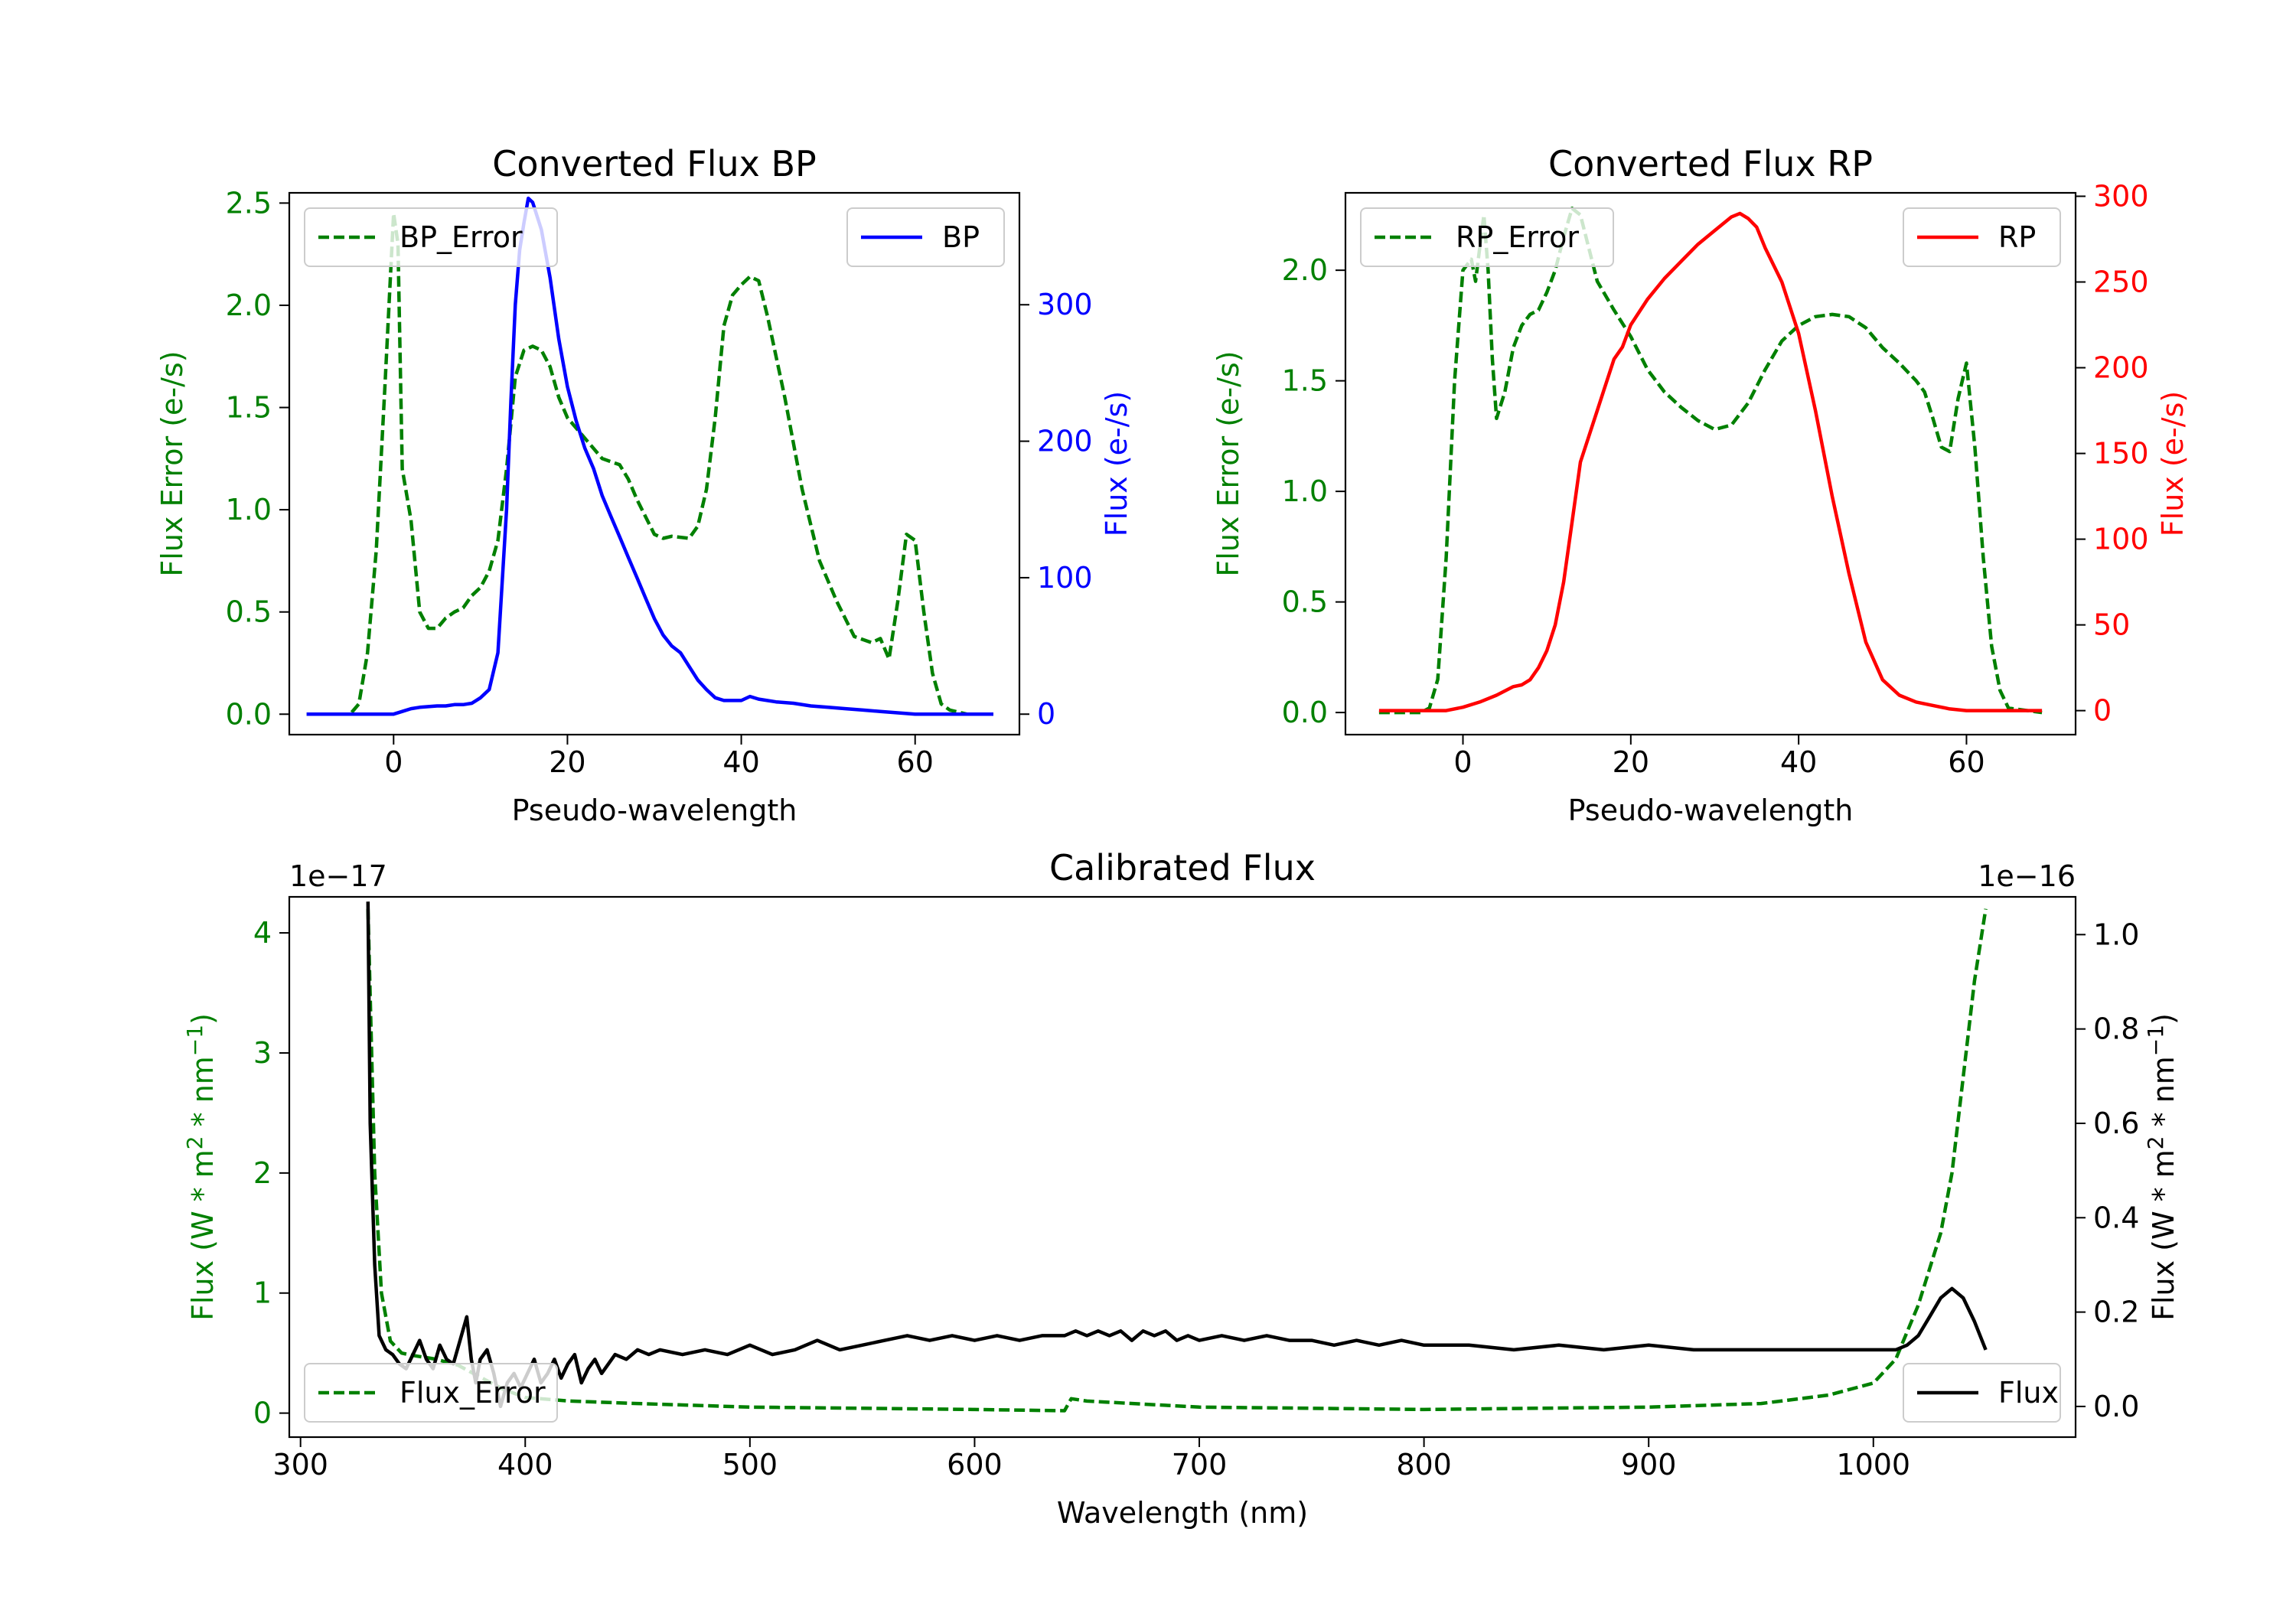 The image size is (2296, 1607). What do you see at coordinates (2017, 237) in the screenshot?
I see `legend-label: RP` at bounding box center [2017, 237].